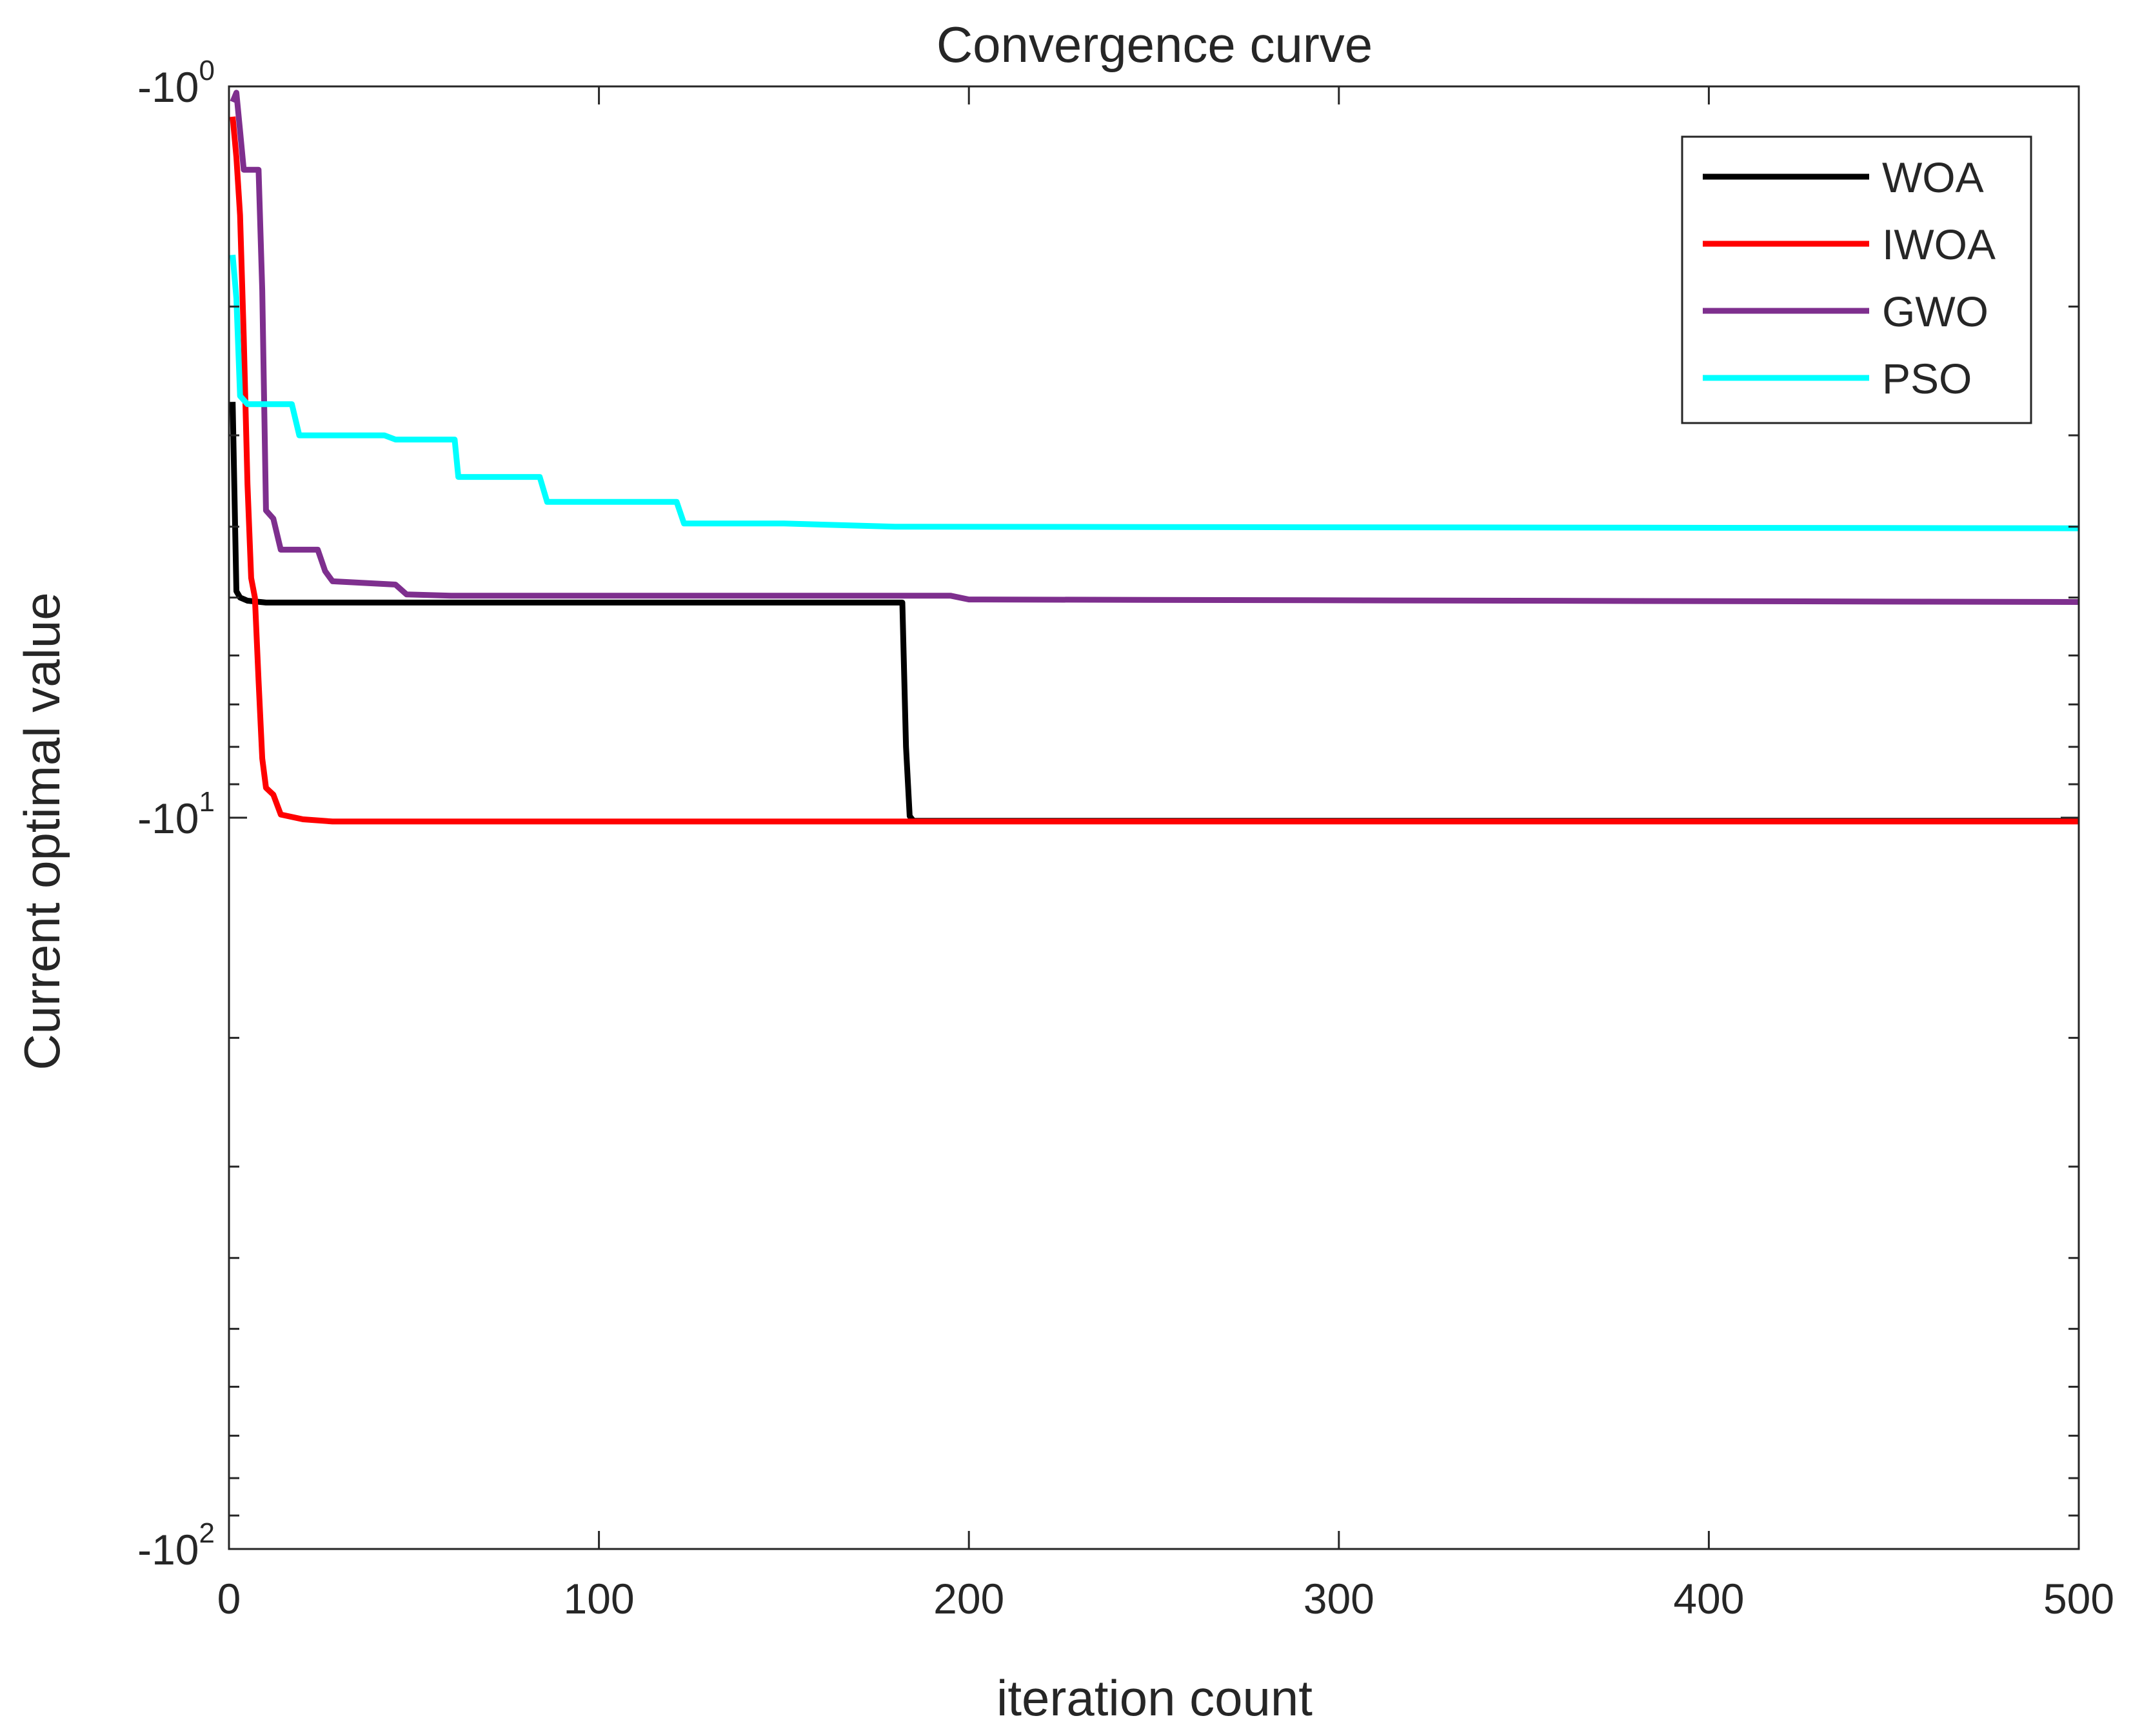 Image resolution: width=2142 pixels, height=1736 pixels. I want to click on x-tick-label: 300, so click(1339, 1599).